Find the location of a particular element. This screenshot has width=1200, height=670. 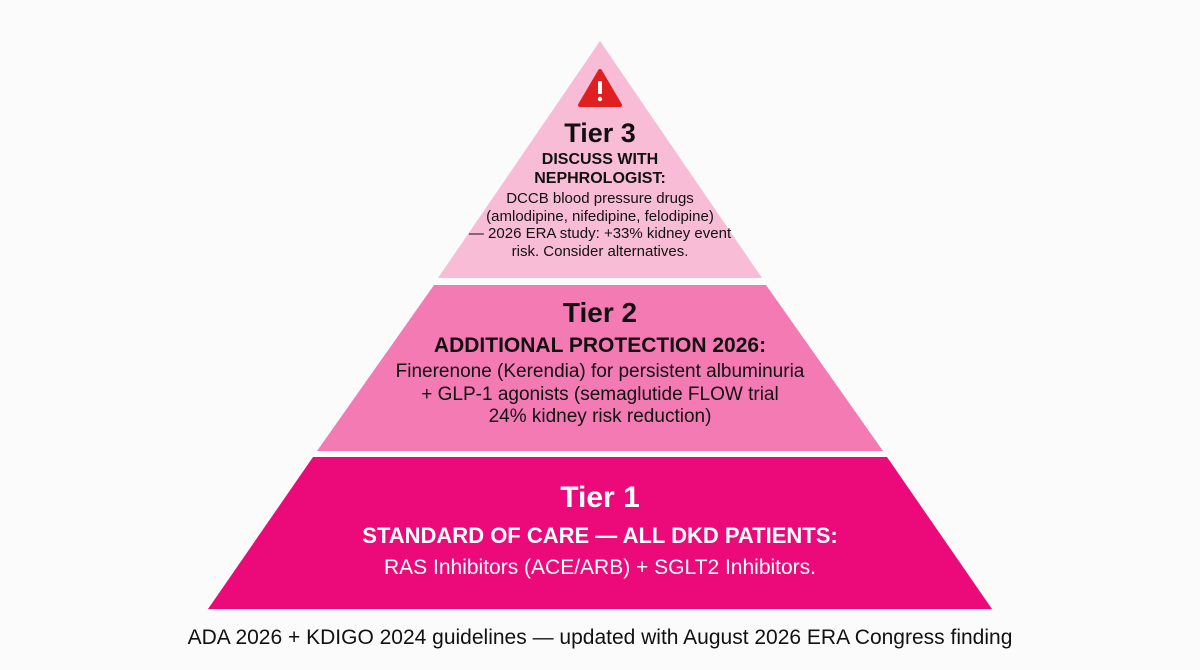

tier-1-heading: STANDARD OF CARE — ALL DKD PATIENTS: is located at coordinates (600, 535).